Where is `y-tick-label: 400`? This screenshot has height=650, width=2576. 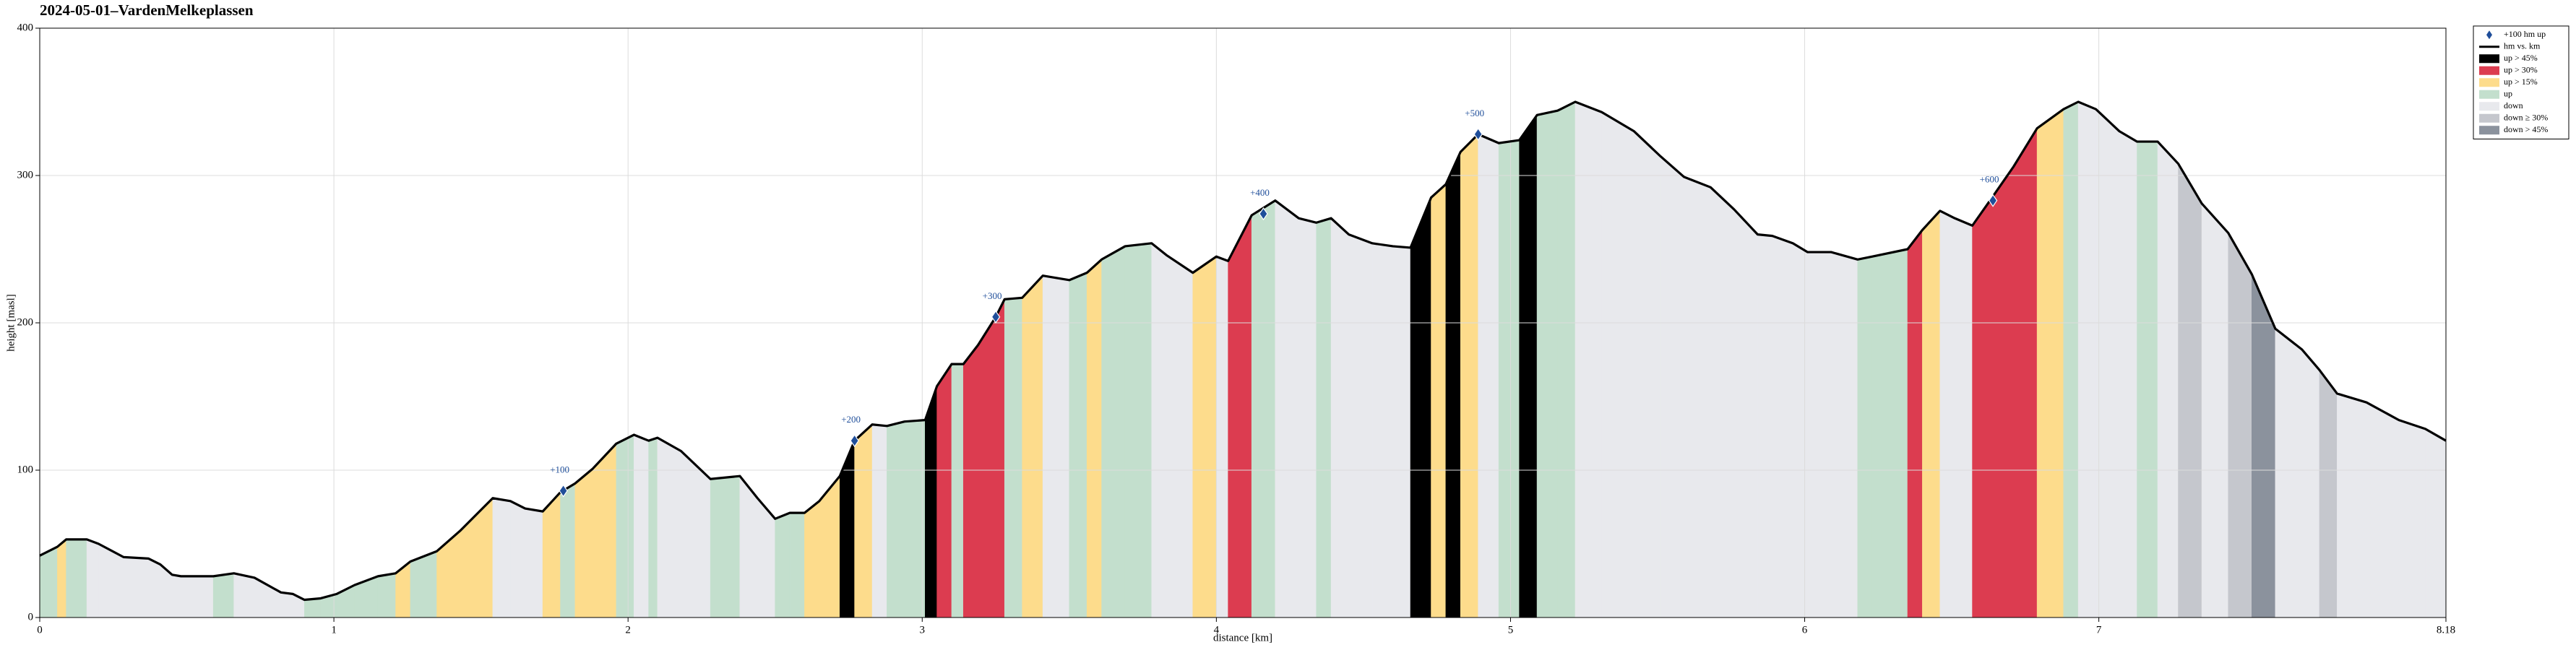 y-tick-label: 400 is located at coordinates (25, 27).